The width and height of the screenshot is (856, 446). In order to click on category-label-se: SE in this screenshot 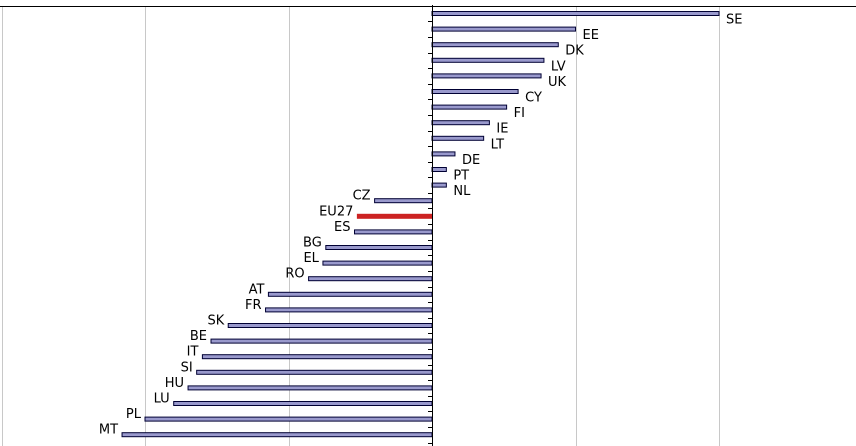, I will do `click(734, 20)`.